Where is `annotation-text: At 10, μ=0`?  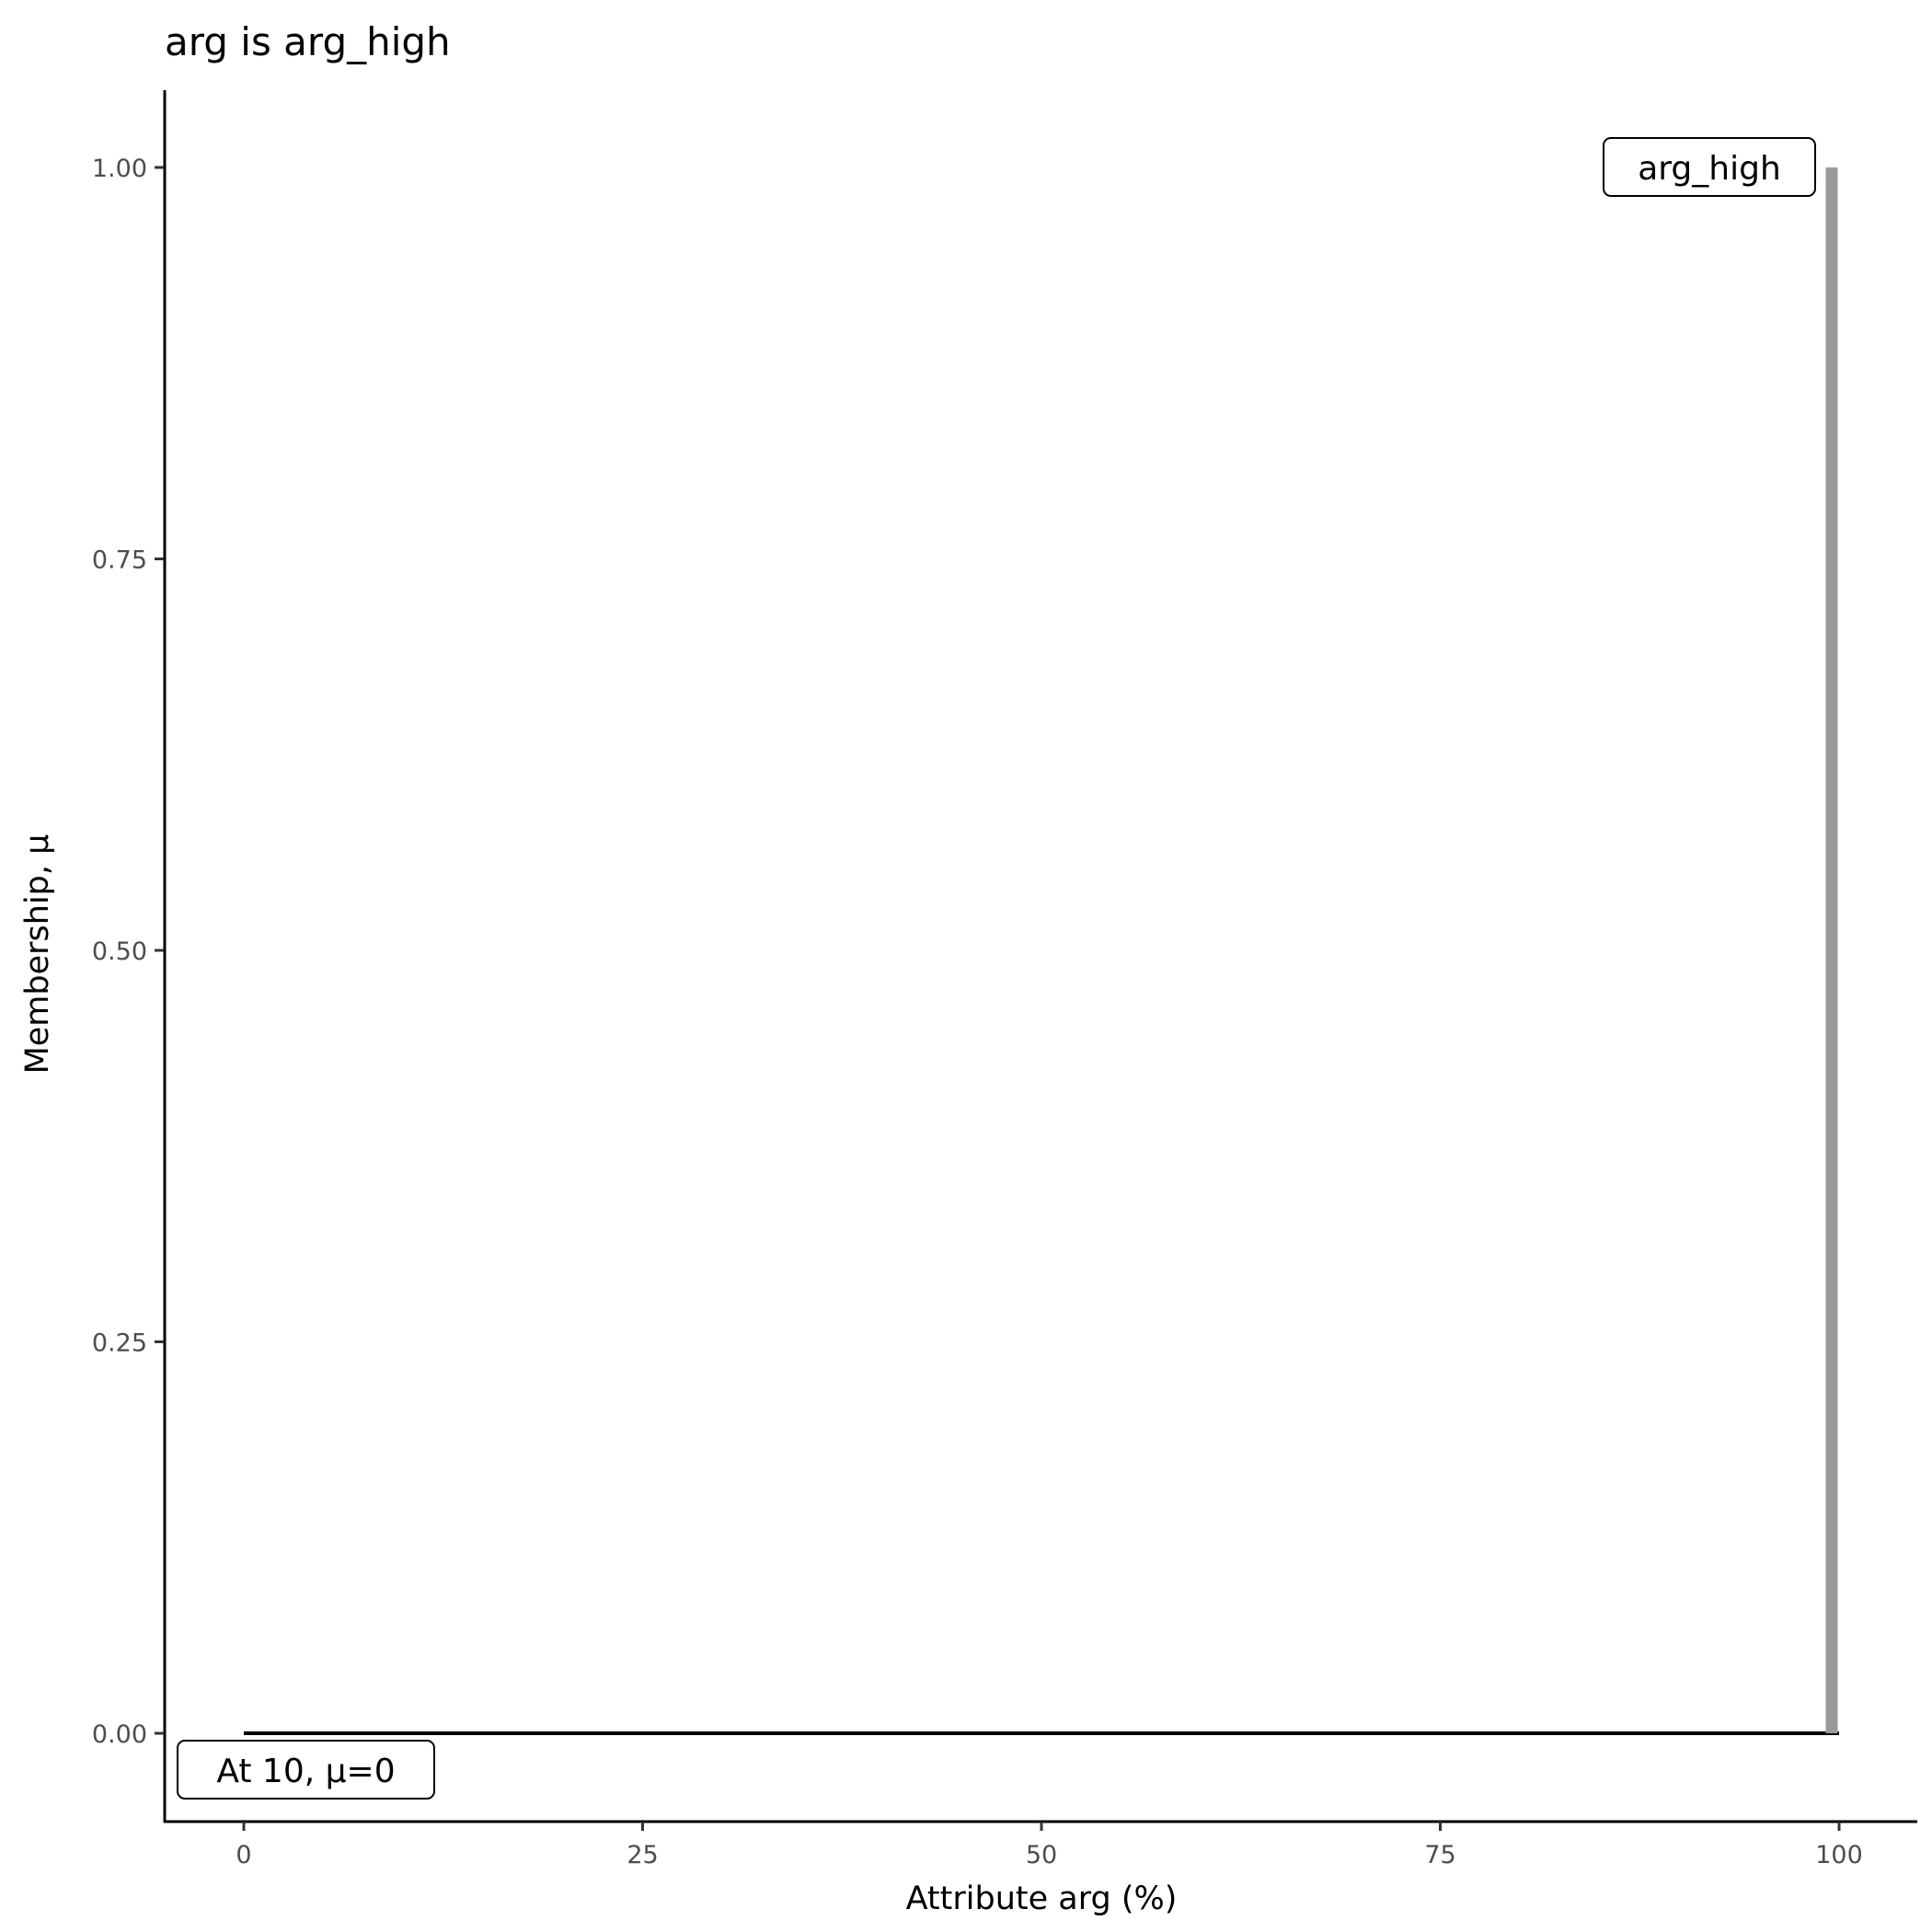 annotation-text: At 10, μ=0 is located at coordinates (305, 1771).